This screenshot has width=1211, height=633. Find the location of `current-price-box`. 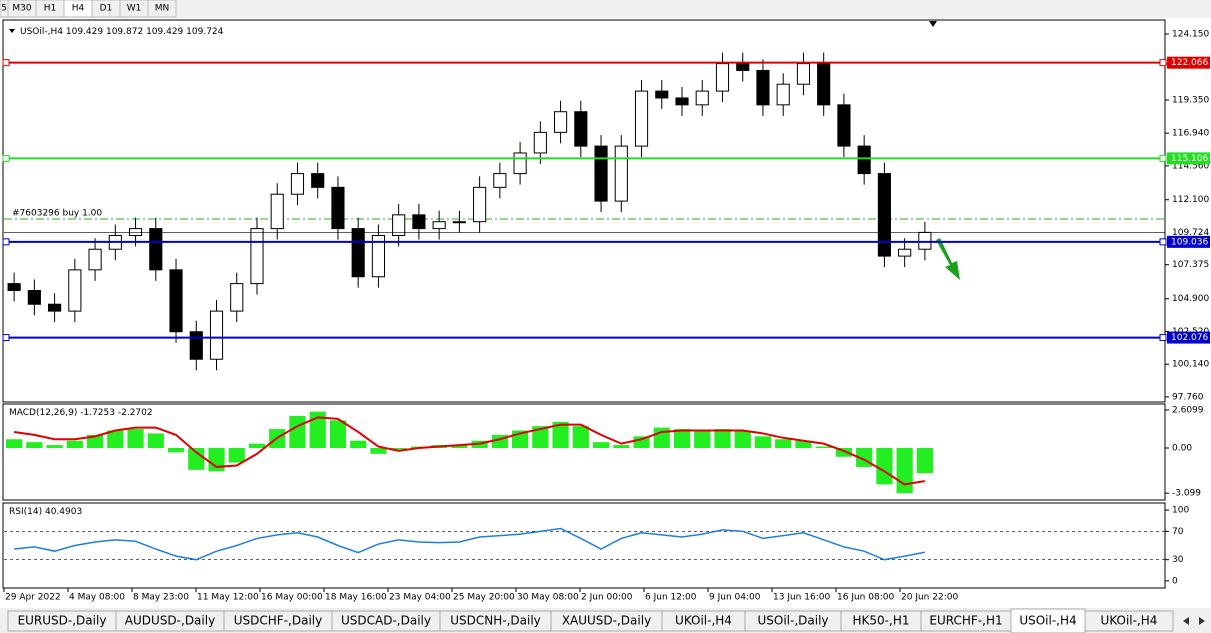

current-price-box is located at coordinates (1188, 232).